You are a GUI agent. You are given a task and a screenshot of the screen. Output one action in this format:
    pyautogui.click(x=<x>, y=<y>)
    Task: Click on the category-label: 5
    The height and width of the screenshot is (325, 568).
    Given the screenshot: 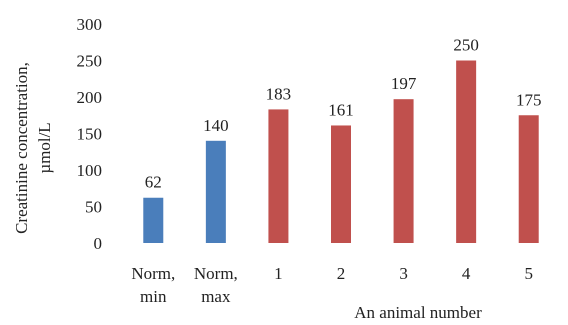 What is the action you would take?
    pyautogui.click(x=528, y=273)
    